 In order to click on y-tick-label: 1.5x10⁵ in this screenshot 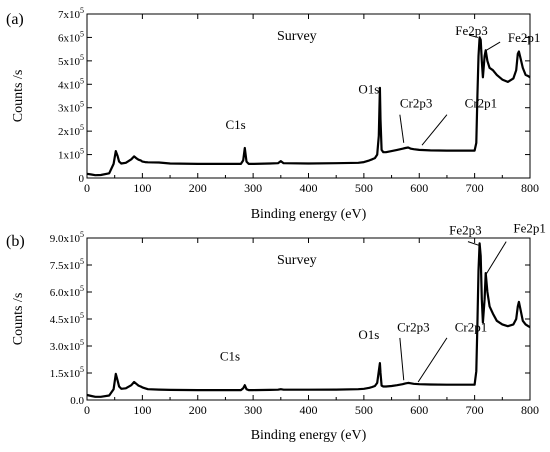, I will do `click(67, 372)`.